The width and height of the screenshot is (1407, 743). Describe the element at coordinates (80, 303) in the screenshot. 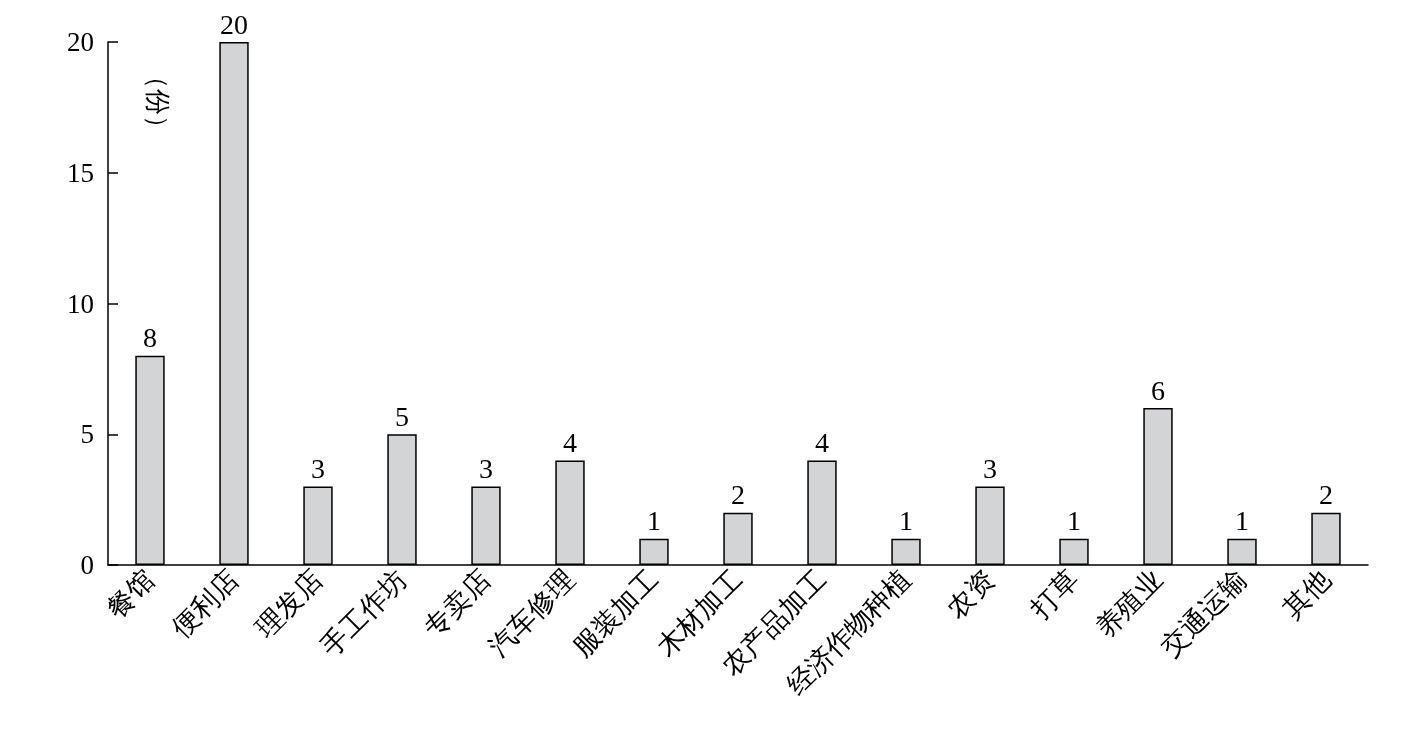

I see `y-tick-label: 10` at that location.